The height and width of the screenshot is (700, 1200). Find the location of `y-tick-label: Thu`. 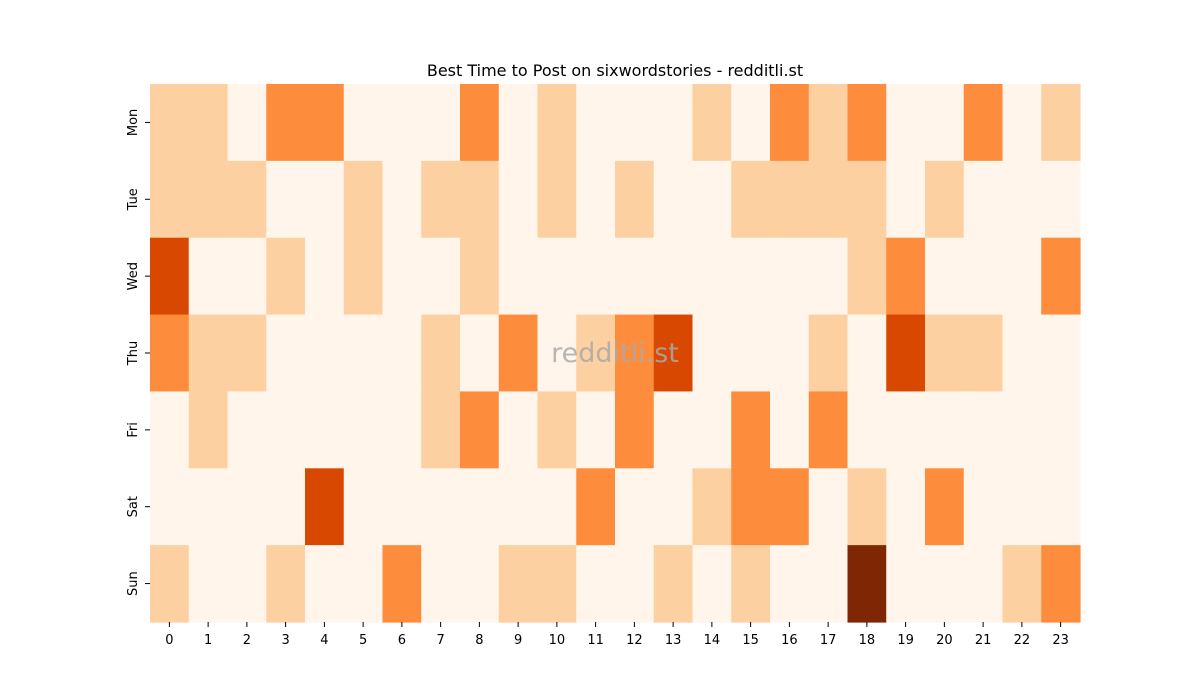

y-tick-label: Thu is located at coordinates (133, 353).